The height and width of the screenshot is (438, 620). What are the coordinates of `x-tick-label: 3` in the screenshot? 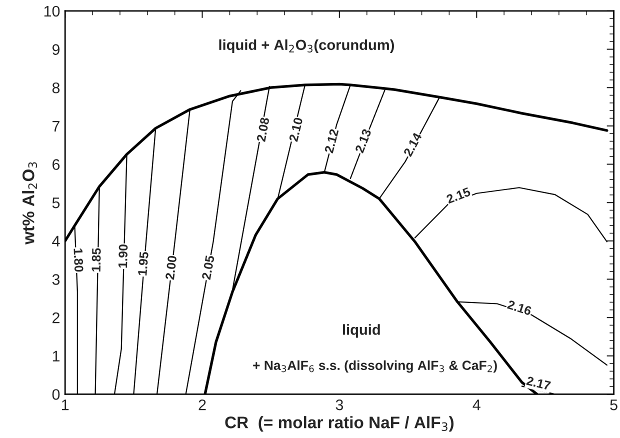 It's located at (340, 404).